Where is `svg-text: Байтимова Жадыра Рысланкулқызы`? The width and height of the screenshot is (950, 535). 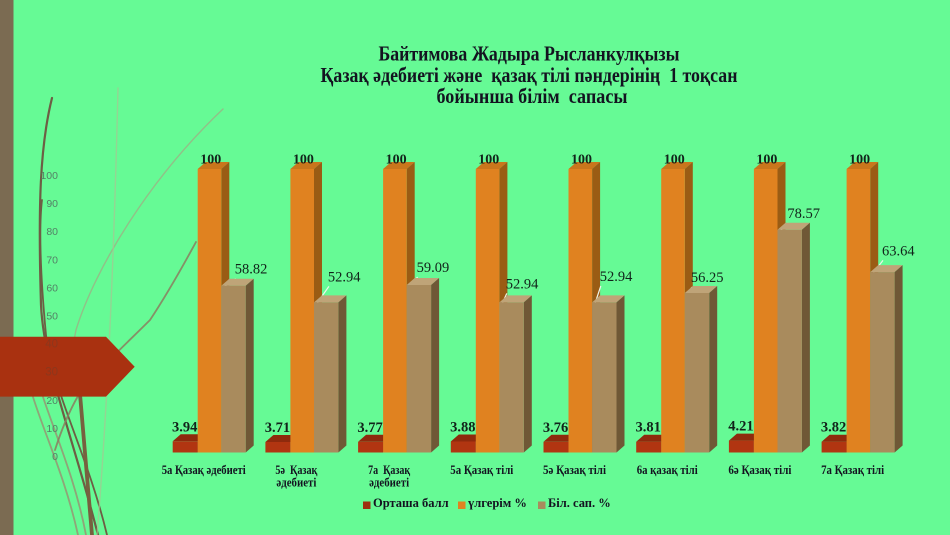
svg-text: Байтимова Жадыра Рысланкулқызы is located at coordinates (529, 54).